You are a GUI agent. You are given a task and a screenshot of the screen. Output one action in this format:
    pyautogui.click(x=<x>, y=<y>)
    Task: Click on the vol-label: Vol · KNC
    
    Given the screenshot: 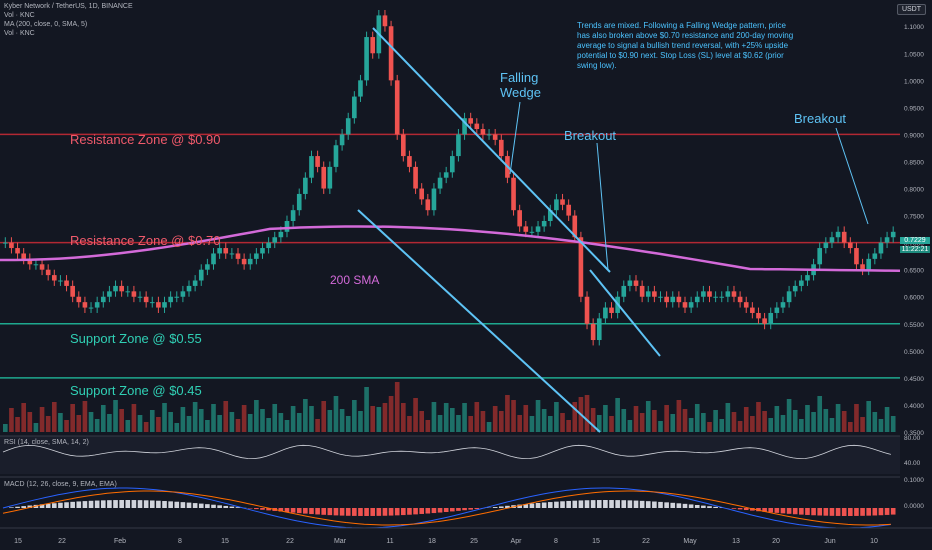 What is the action you would take?
    pyautogui.click(x=19, y=15)
    